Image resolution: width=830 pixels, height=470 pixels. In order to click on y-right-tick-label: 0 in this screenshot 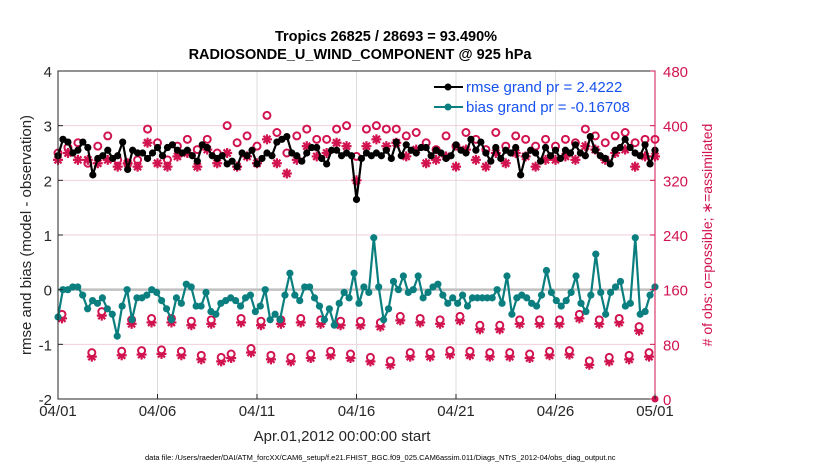, I will do `click(667, 400)`.